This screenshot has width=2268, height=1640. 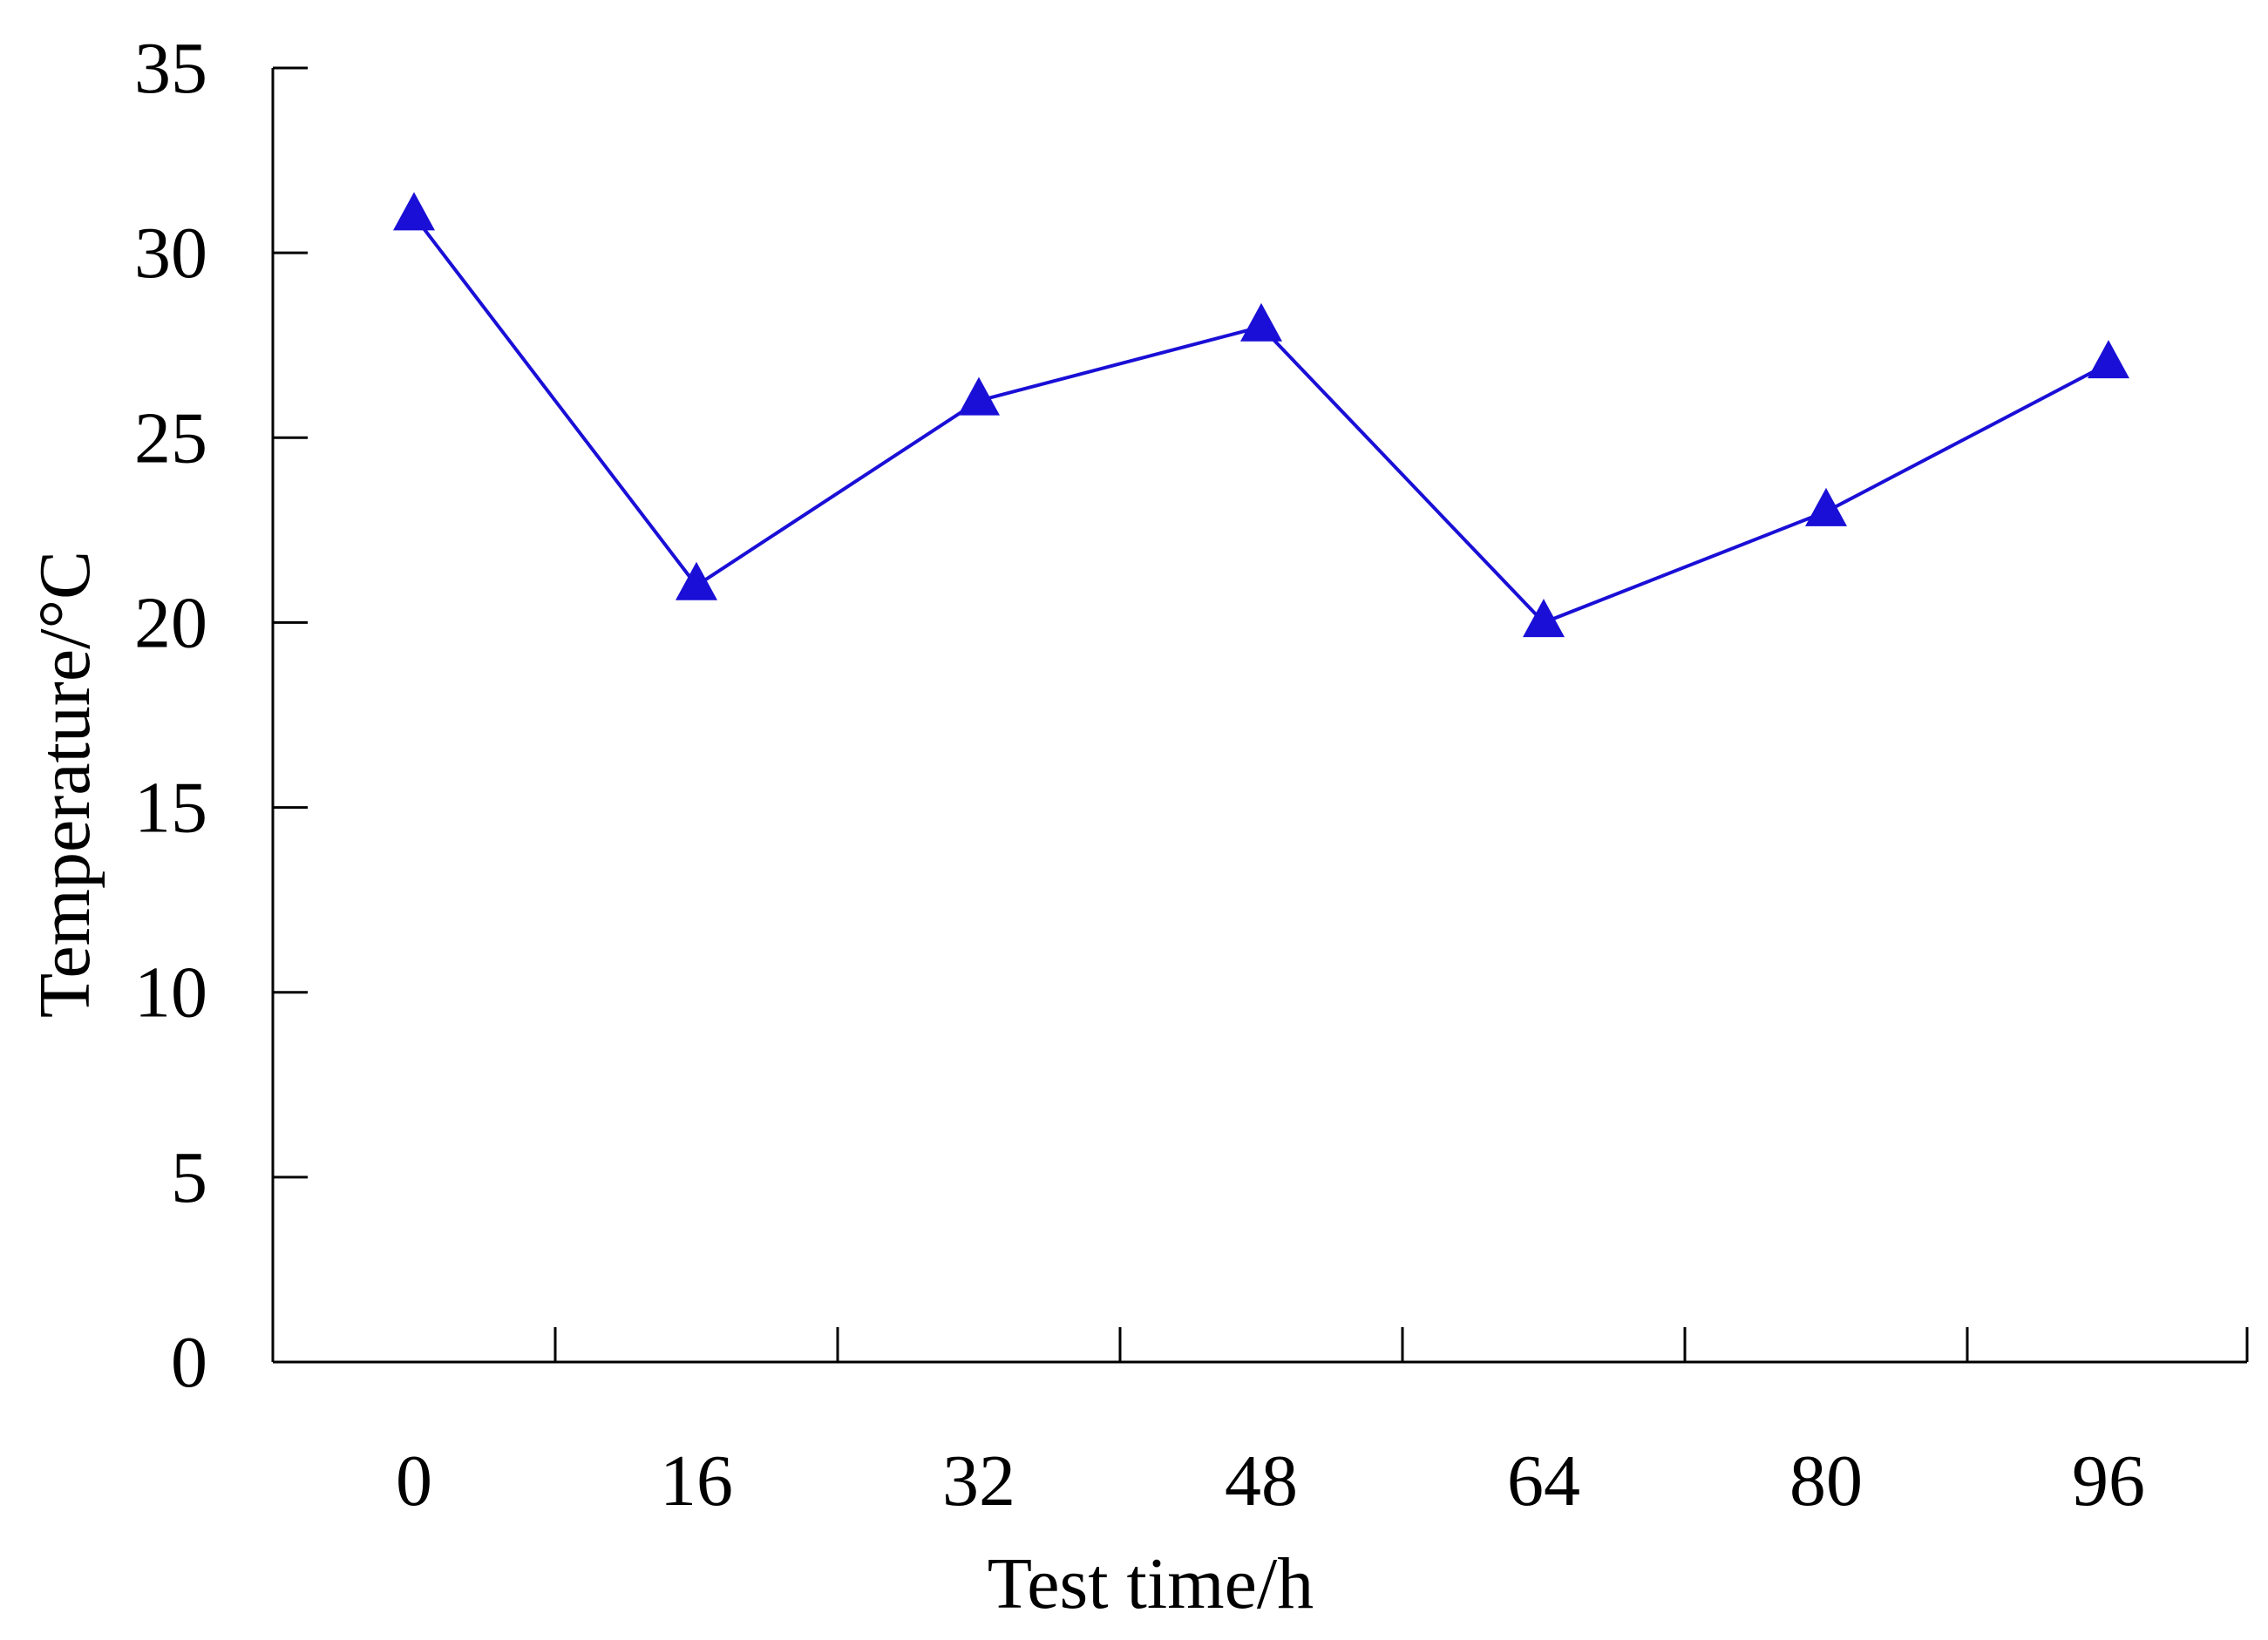 I want to click on x-axis-ticks: 0 16 32 48 64 80 96, so click(x=1322, y=1424).